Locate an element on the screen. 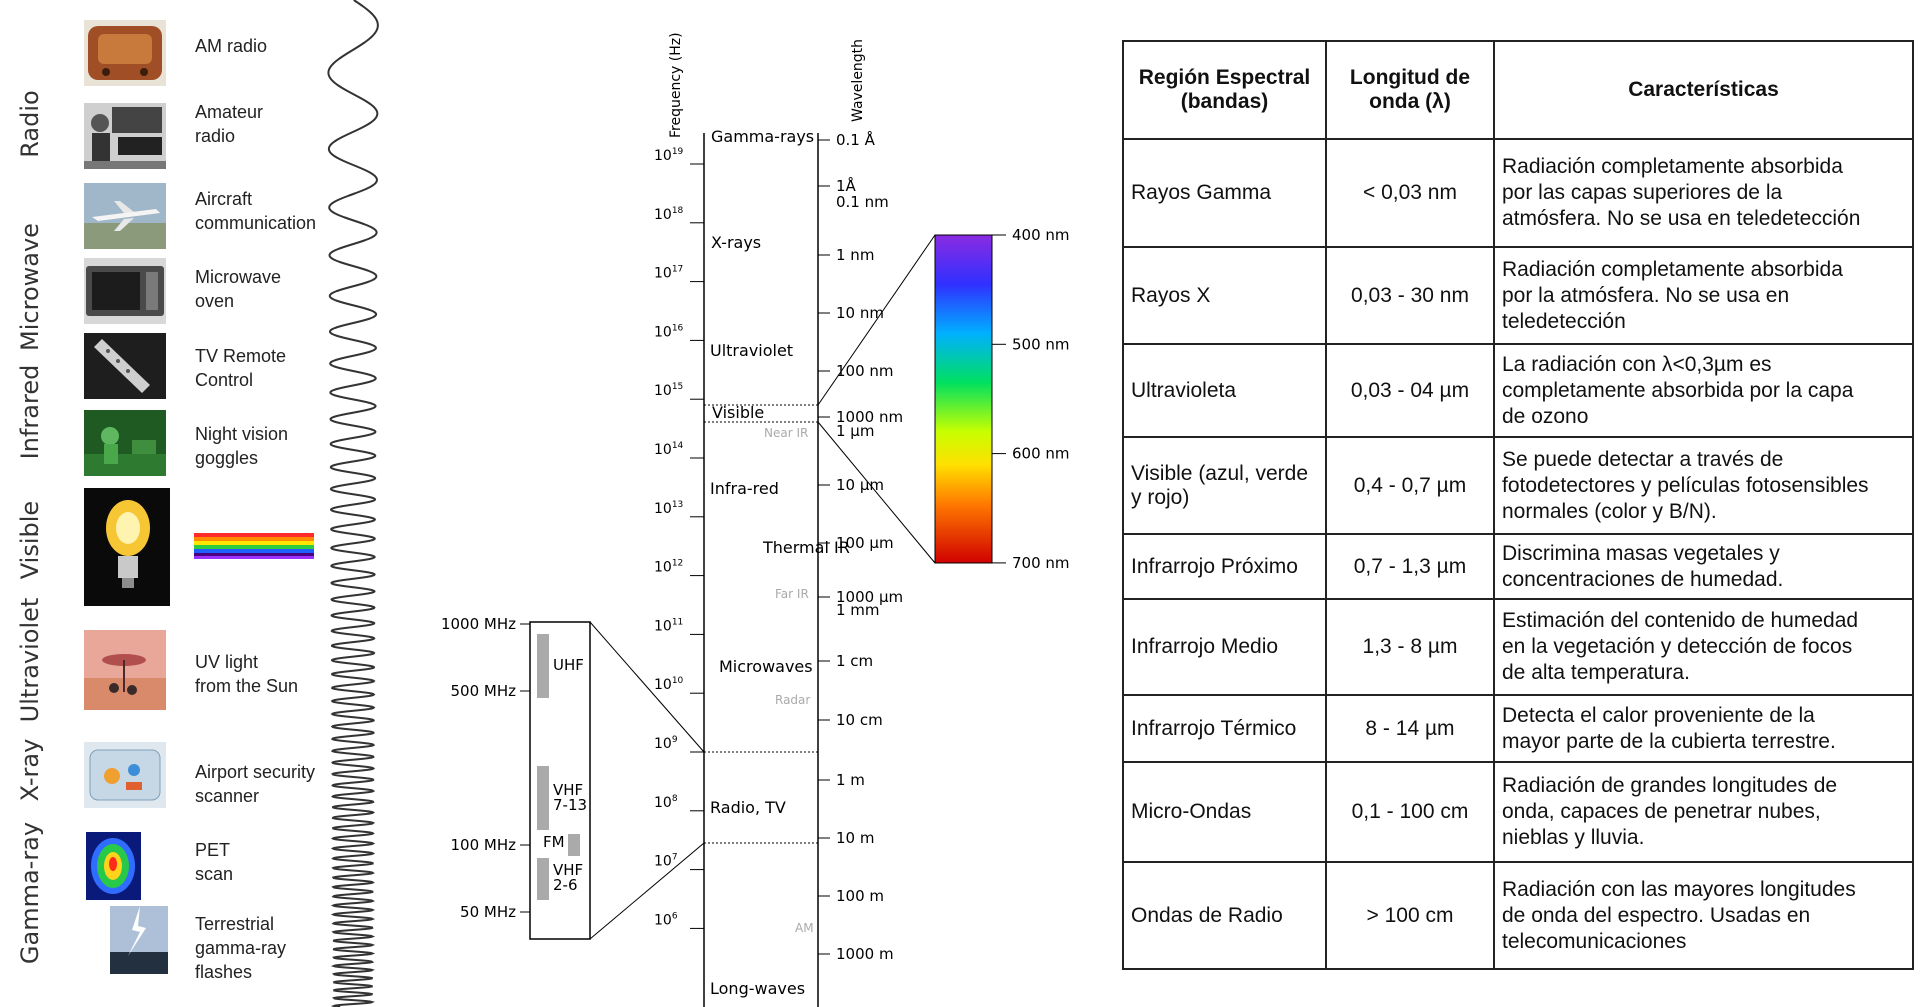  wavelength-tick-label: 1 μm is located at coordinates (855, 431).